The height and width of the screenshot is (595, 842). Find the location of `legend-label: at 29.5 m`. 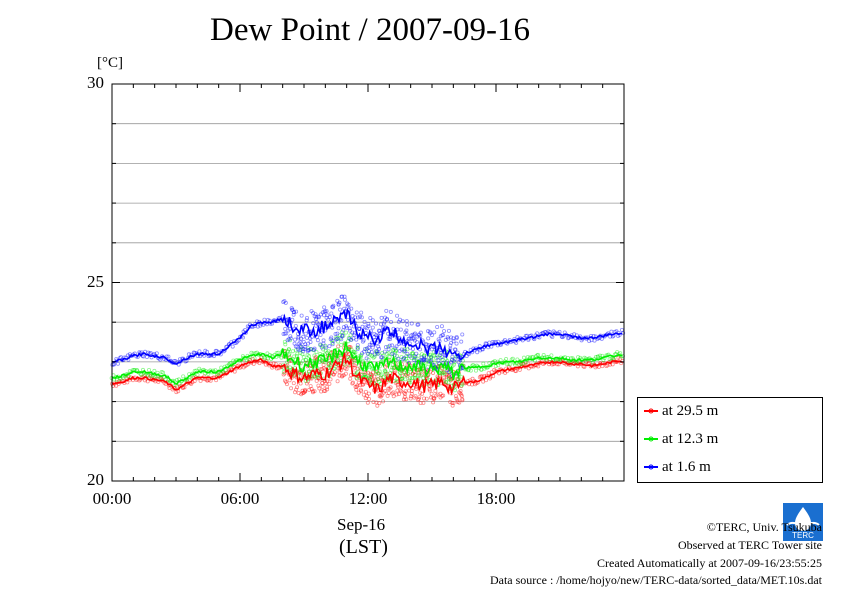

legend-label: at 29.5 m is located at coordinates (690, 410).